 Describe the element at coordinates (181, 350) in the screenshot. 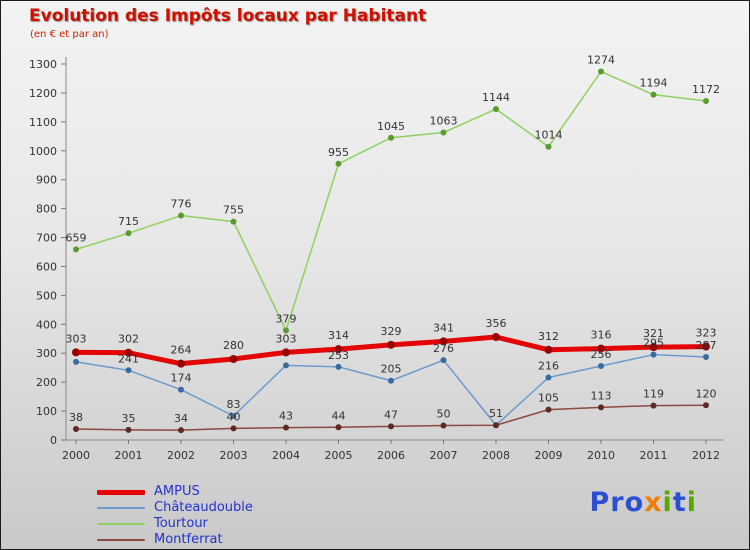

I see `data-label: 264` at that location.